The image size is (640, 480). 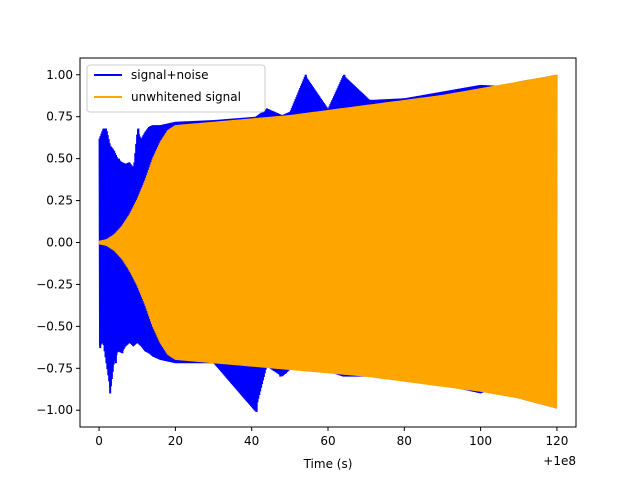 What do you see at coordinates (328, 464) in the screenshot?
I see `x-axis-label: Time (s)` at bounding box center [328, 464].